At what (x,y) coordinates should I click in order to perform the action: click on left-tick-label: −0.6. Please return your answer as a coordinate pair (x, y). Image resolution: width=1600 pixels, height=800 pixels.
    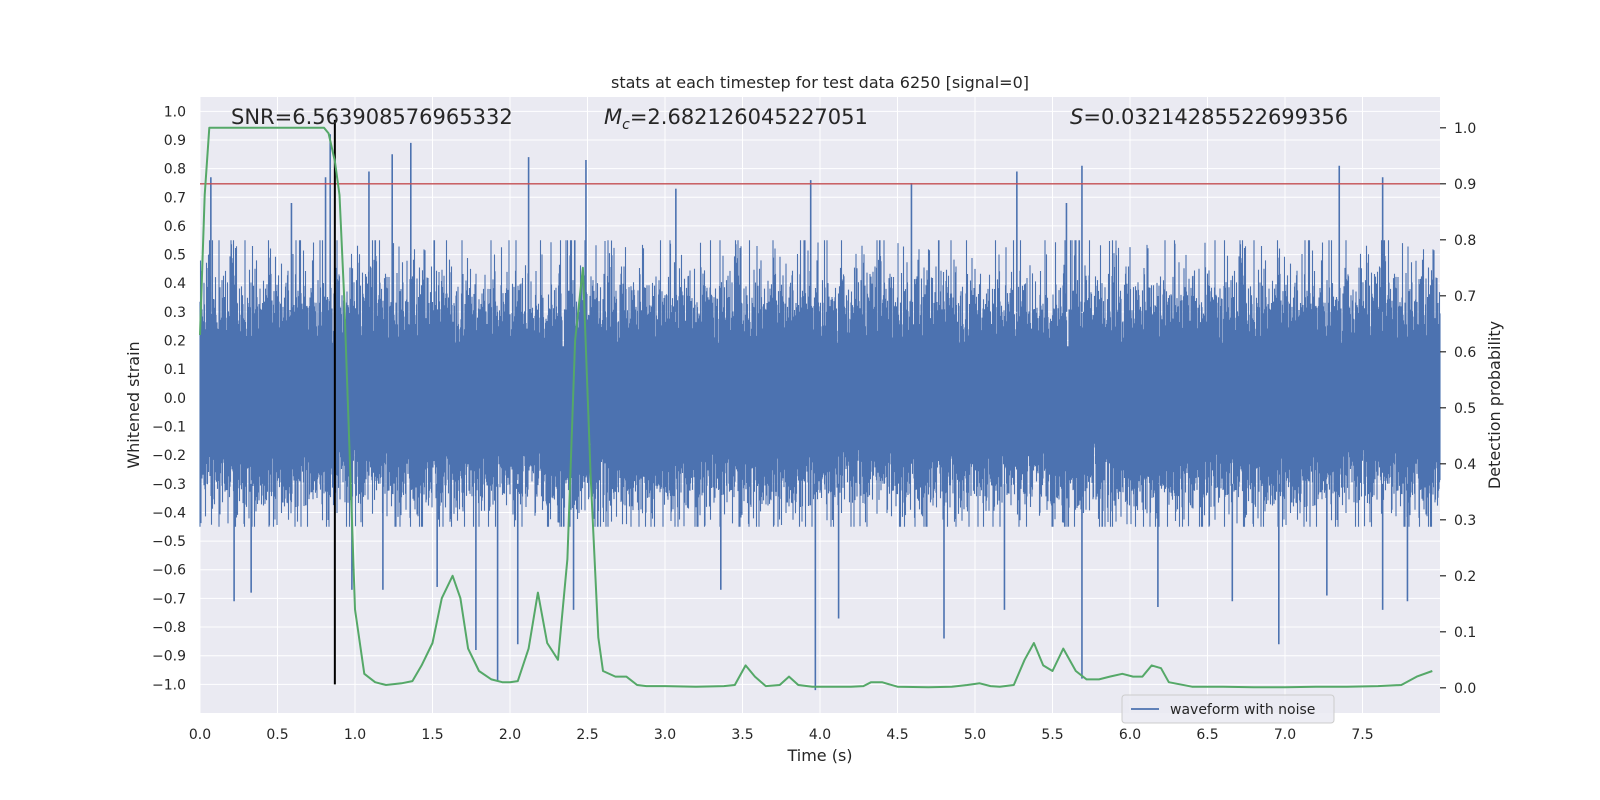
    Looking at the image, I should click on (169, 571).